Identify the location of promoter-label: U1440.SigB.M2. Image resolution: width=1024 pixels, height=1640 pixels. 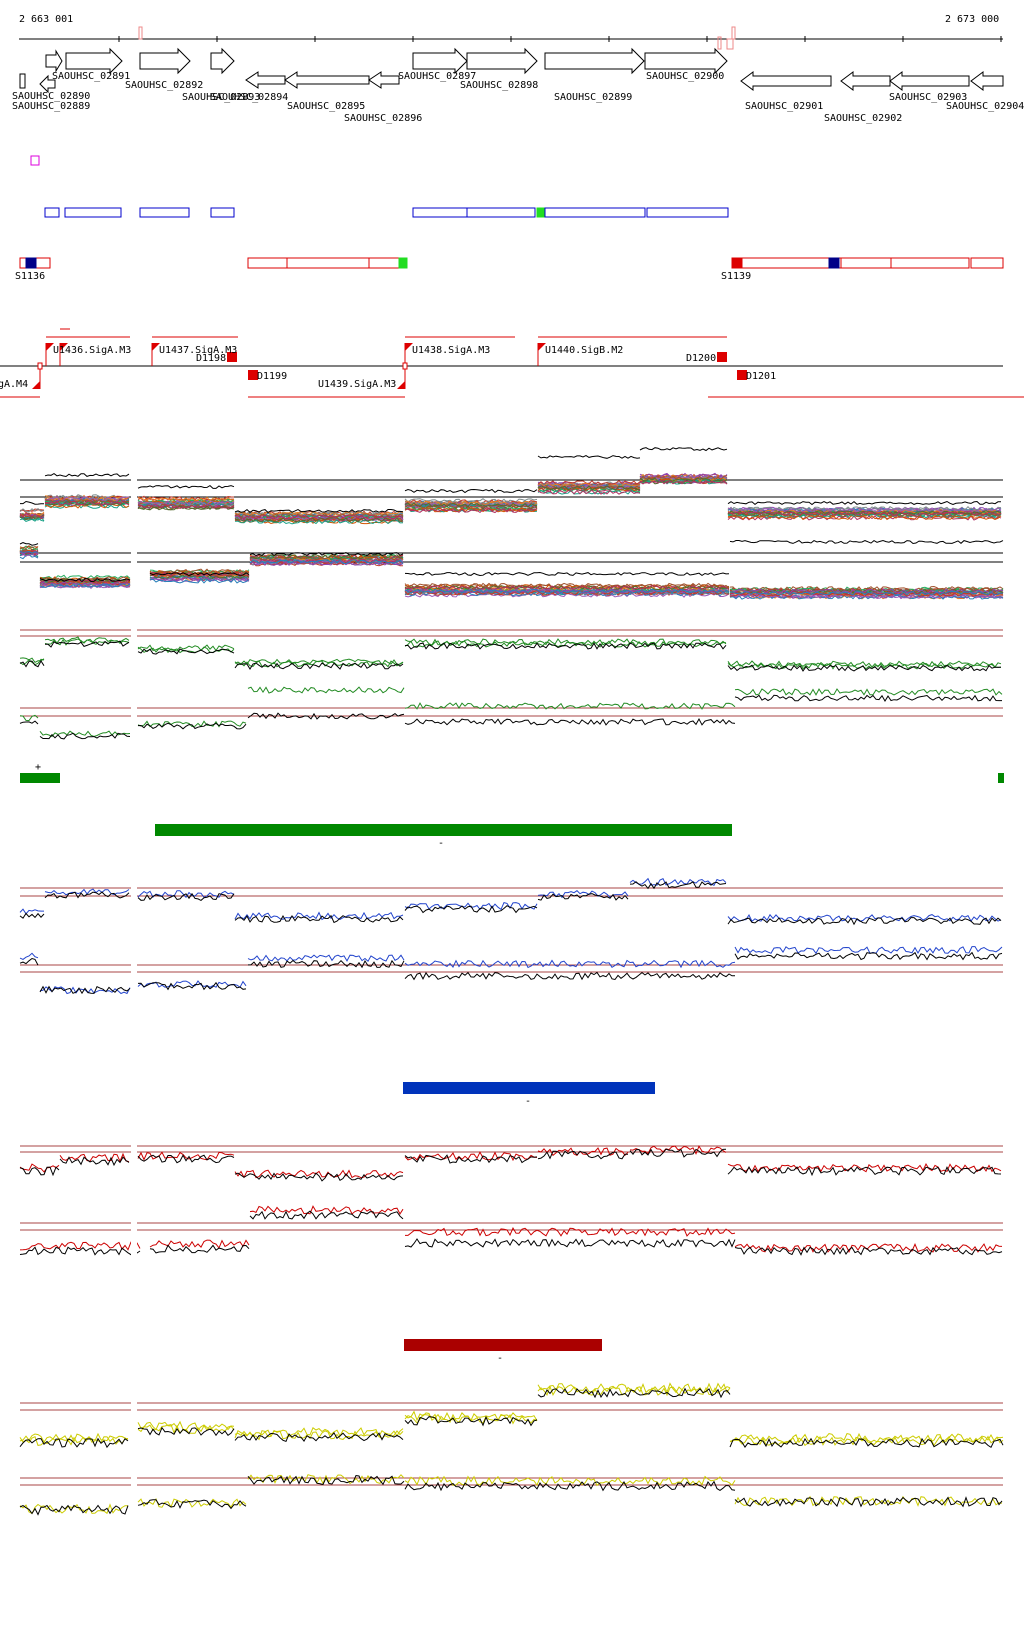
(584, 350).